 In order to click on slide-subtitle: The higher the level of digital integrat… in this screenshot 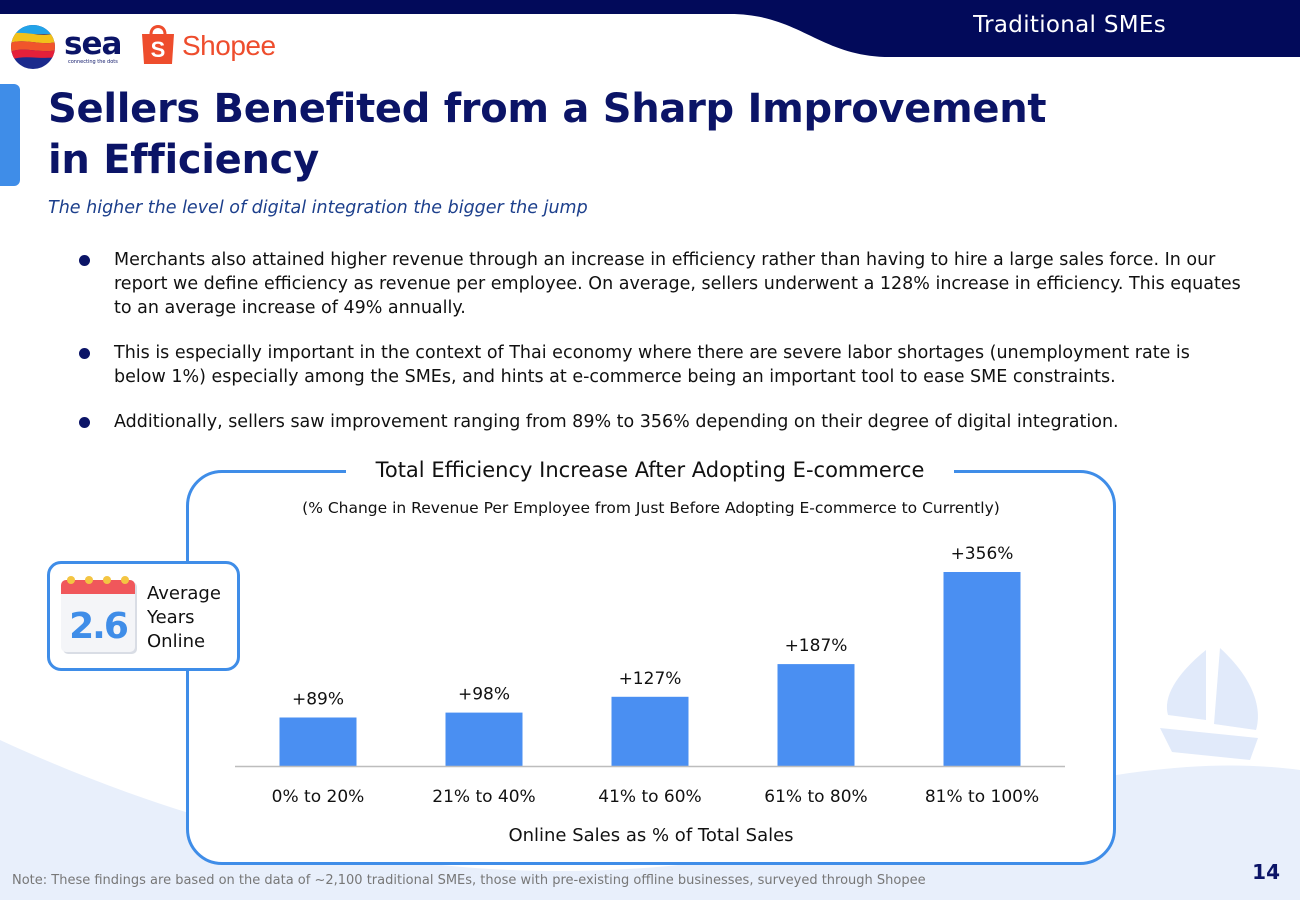, I will do `click(318, 208)`.